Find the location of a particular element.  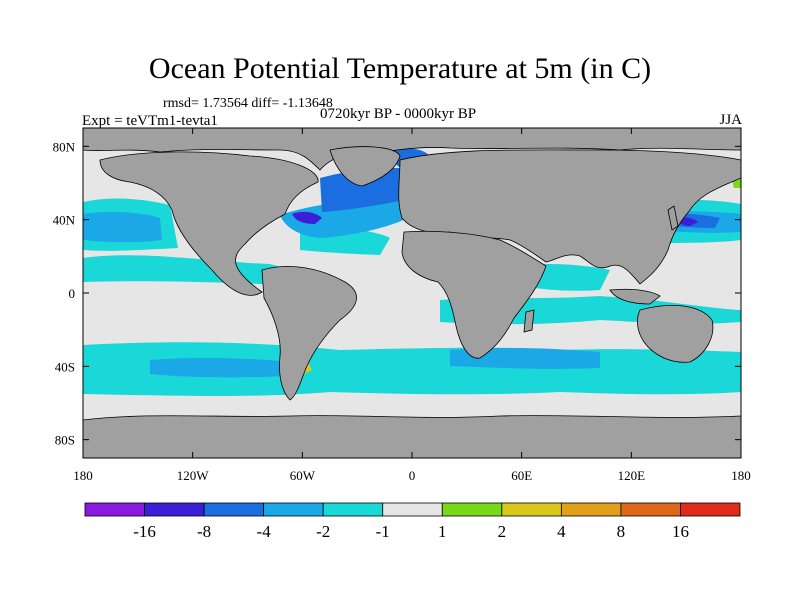

period-text: 0720kyr BP - 0000kyr BP is located at coordinates (398, 114).